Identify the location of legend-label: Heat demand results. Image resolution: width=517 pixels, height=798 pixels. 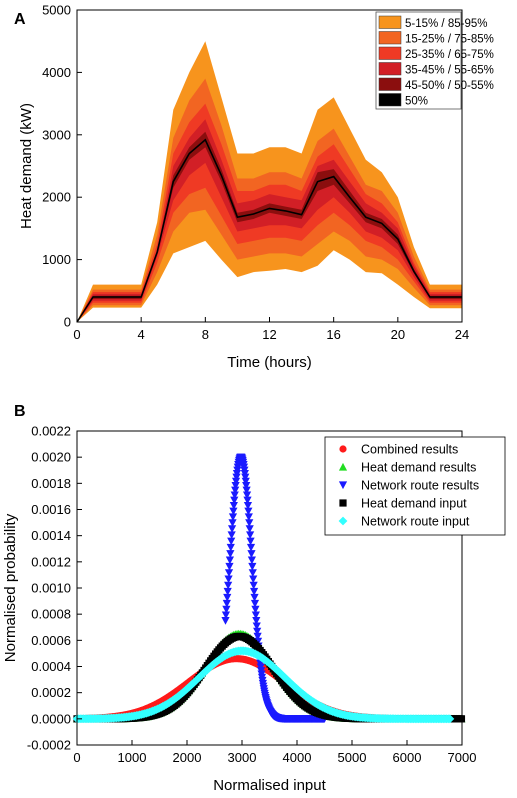
(418, 468).